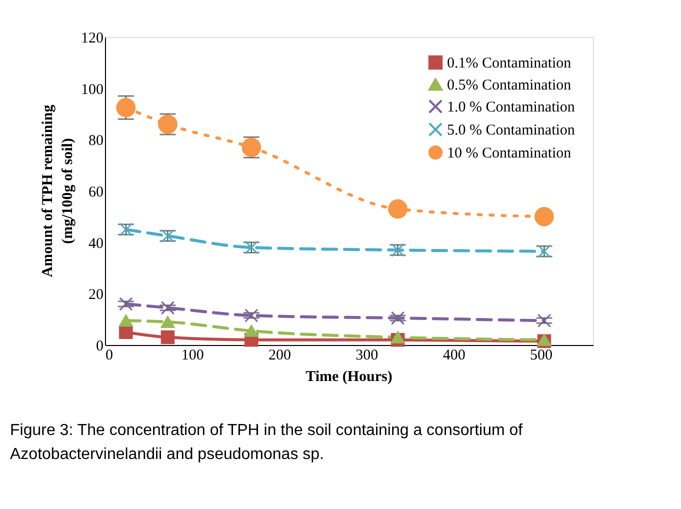  Describe the element at coordinates (58, 191) in the screenshot. I see `y-axis-title: Amount of TPH remaining (mg/100g of soil)` at that location.